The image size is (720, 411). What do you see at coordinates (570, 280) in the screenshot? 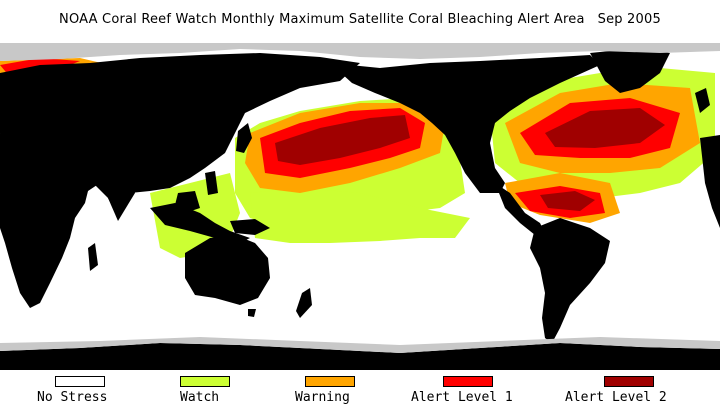
I see `land-south-america` at bounding box center [570, 280].